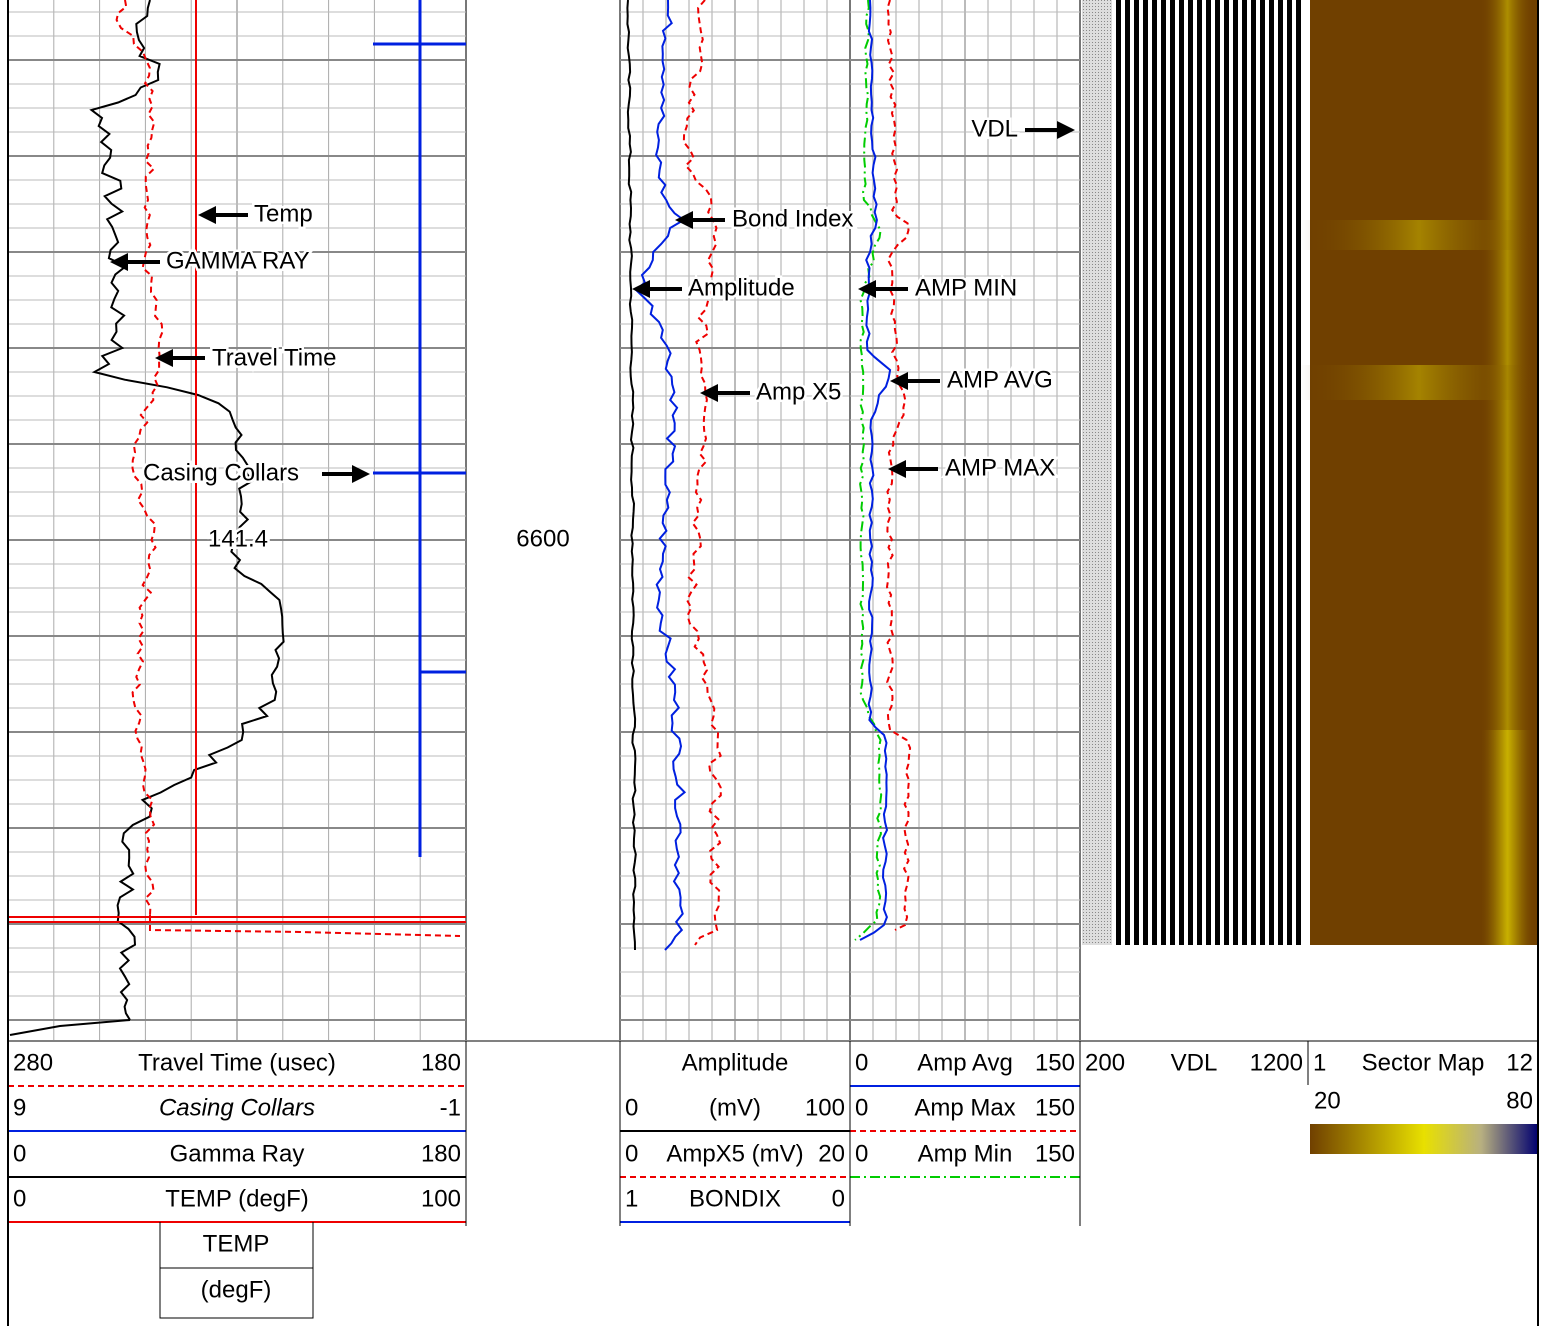  Describe the element at coordinates (631, 475) in the screenshot. I see `amplitude-curve` at that location.